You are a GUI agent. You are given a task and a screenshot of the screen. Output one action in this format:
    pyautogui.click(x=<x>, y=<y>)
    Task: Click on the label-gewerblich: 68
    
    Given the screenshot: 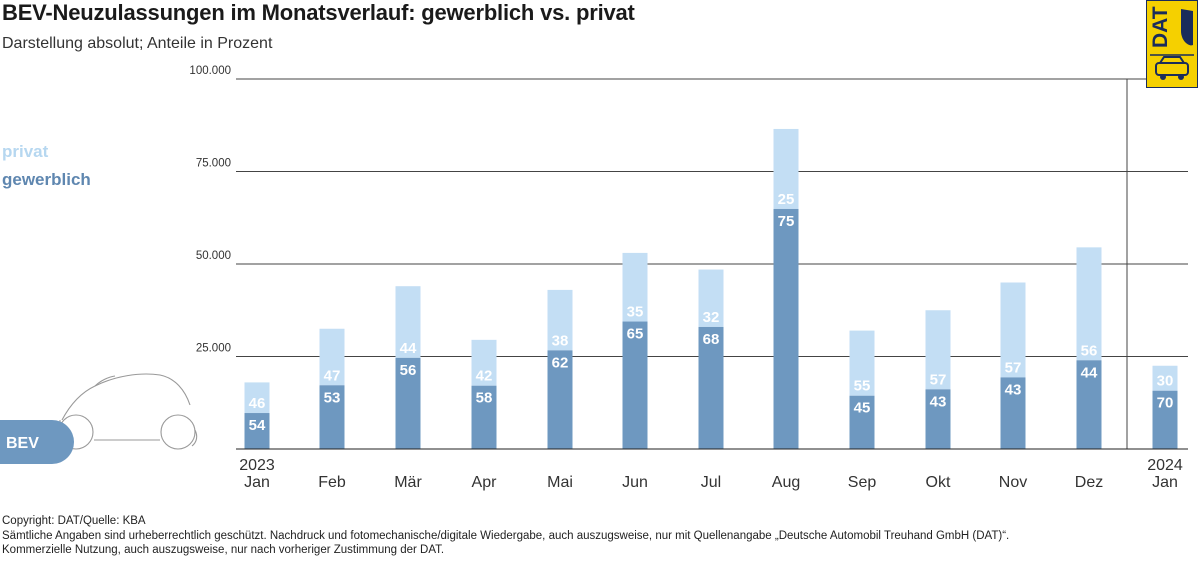 What is the action you would take?
    pyautogui.click(x=711, y=339)
    